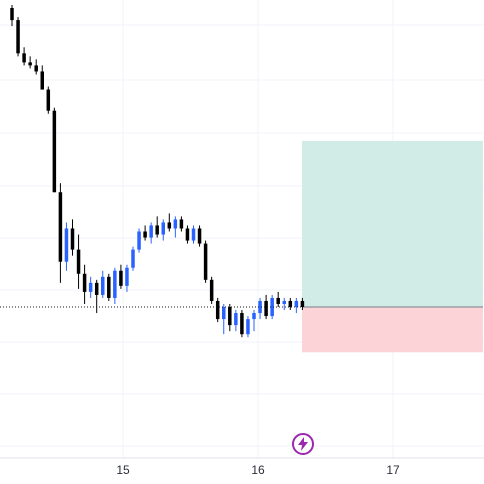 This screenshot has height=484, width=484. I want to click on flash-button, so click(303, 444).